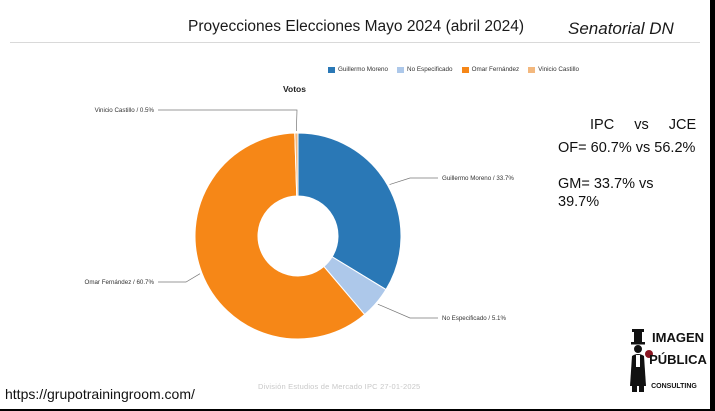 This screenshot has width=715, height=411. What do you see at coordinates (120, 282) in the screenshot?
I see `slice-data-label: Omar Fernández / 60.7%` at bounding box center [120, 282].